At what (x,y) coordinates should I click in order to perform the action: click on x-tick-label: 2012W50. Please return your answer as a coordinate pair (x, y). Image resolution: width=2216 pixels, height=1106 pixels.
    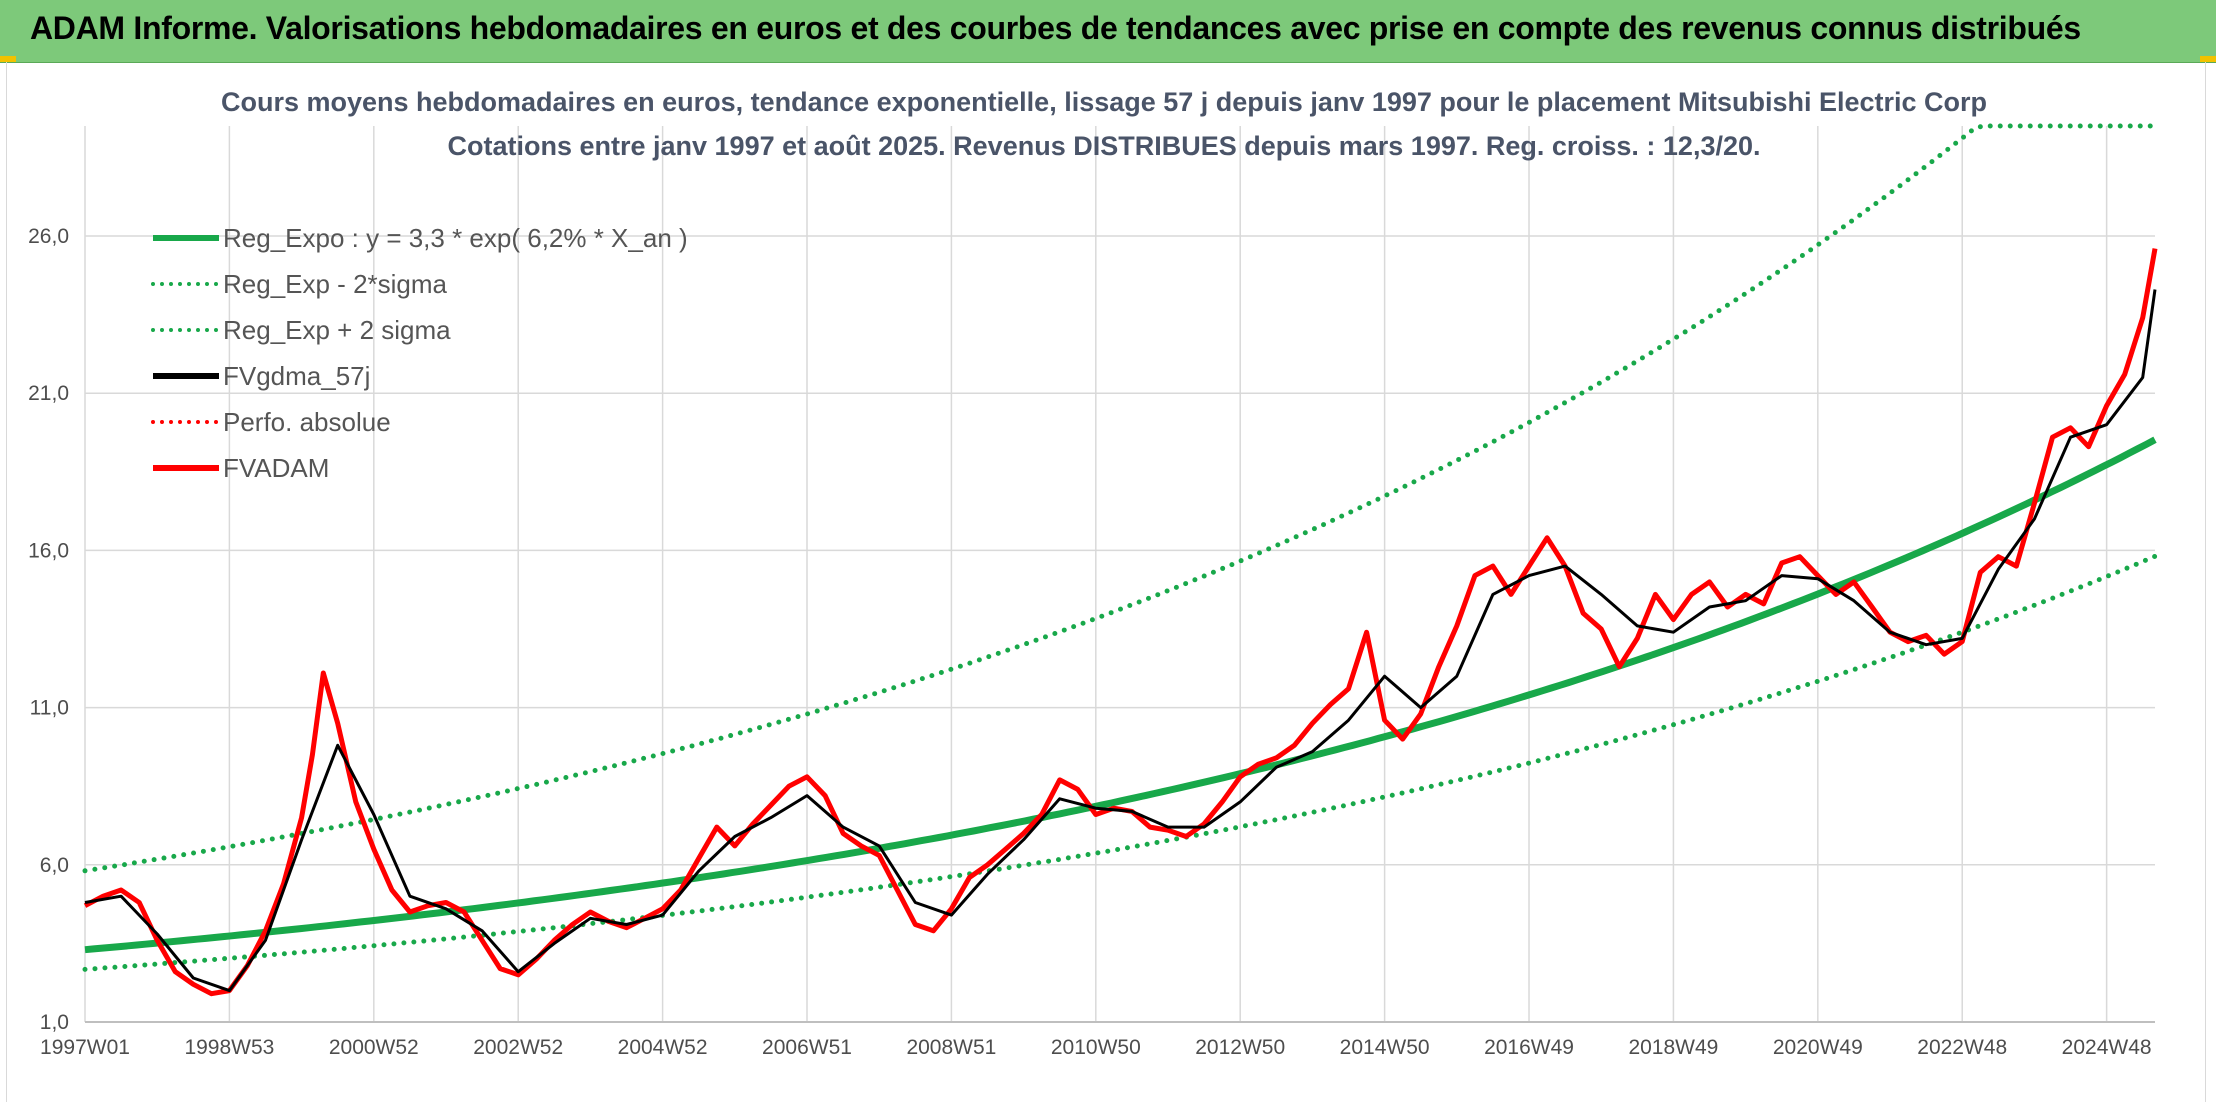
    Looking at the image, I should click on (1240, 1047).